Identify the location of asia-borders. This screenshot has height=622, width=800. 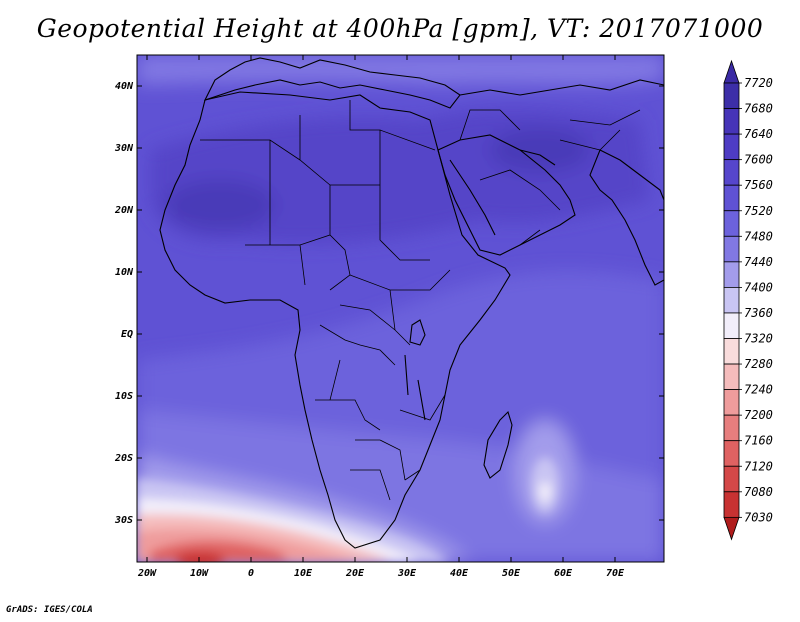
(550, 177).